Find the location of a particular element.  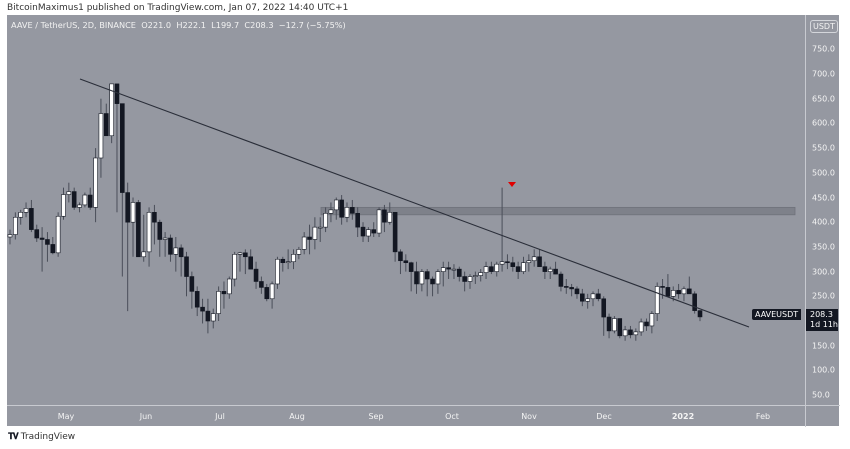

time-tick-label: Jun is located at coordinates (146, 416).